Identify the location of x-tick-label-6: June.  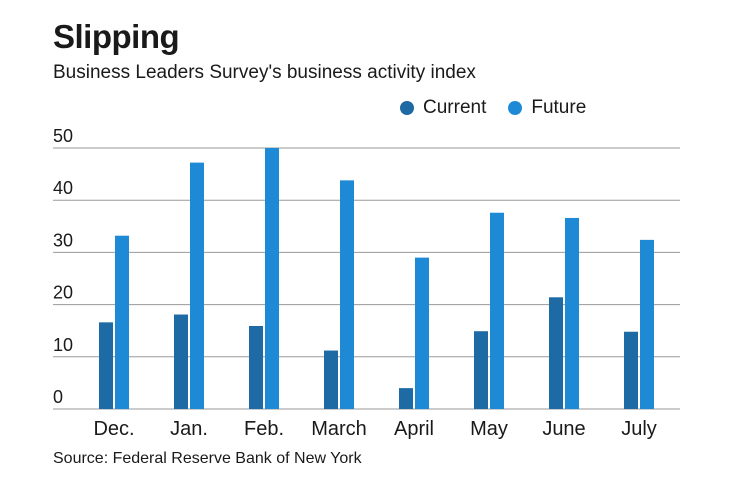
(563, 429).